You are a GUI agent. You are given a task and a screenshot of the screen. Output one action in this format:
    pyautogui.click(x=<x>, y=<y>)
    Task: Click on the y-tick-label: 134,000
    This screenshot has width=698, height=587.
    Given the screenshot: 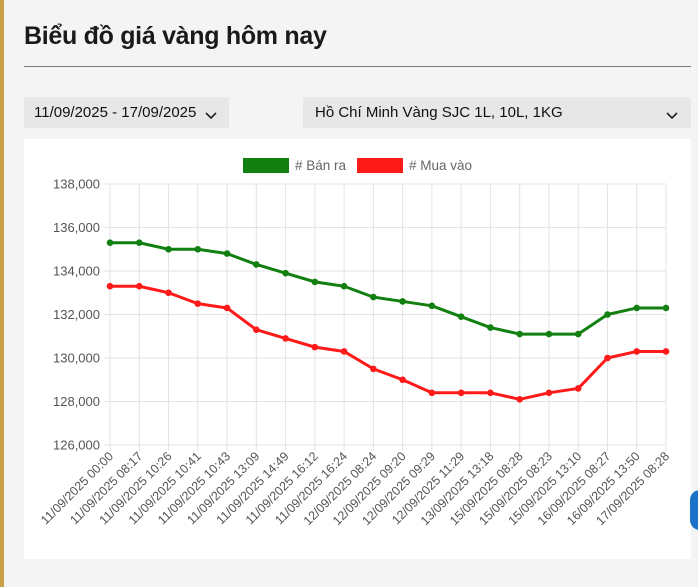 What is the action you would take?
    pyautogui.click(x=76, y=271)
    